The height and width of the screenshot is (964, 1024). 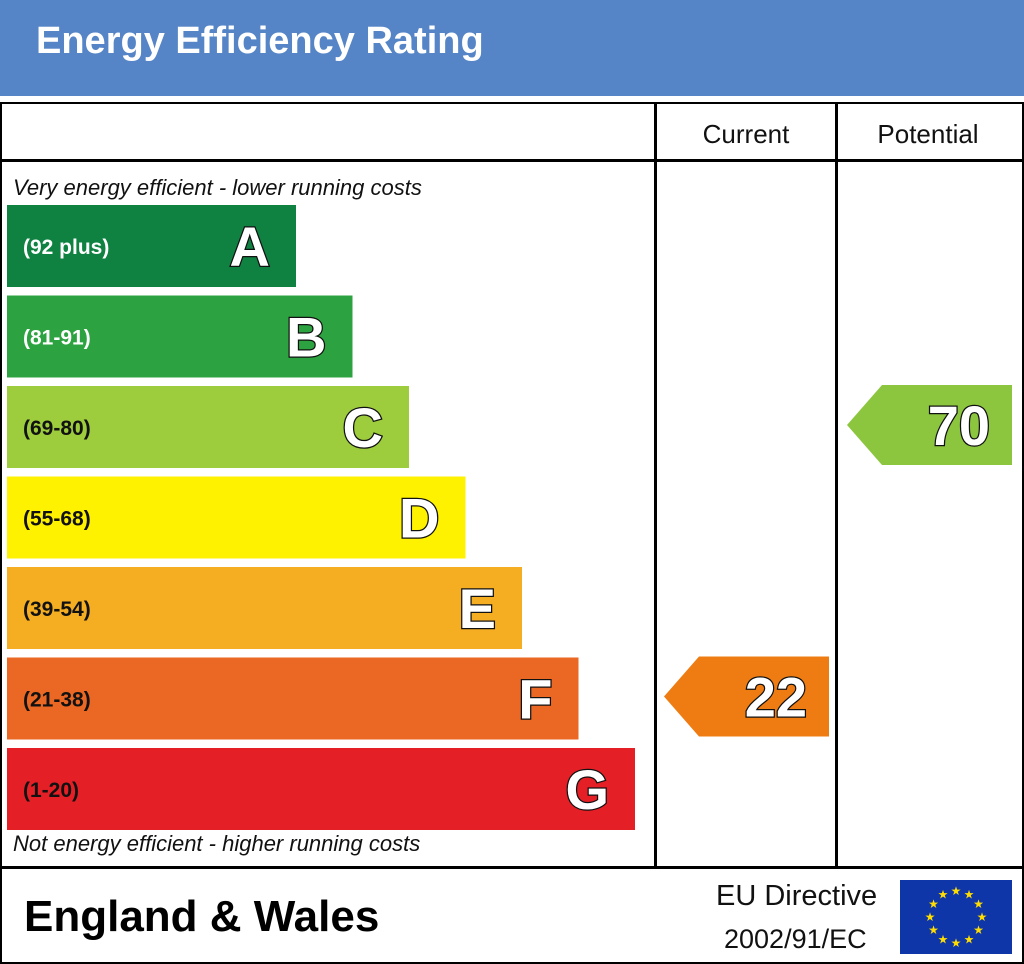 I want to click on footer-divider, so click(x=512, y=867).